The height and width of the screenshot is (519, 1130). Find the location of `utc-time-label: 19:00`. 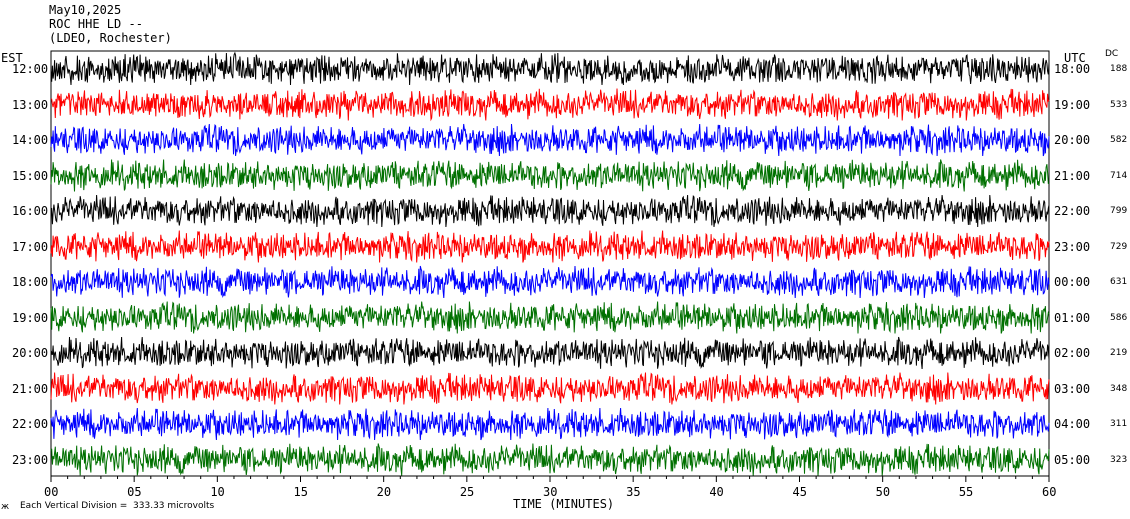

utc-time-label: 19:00 is located at coordinates (1072, 104).